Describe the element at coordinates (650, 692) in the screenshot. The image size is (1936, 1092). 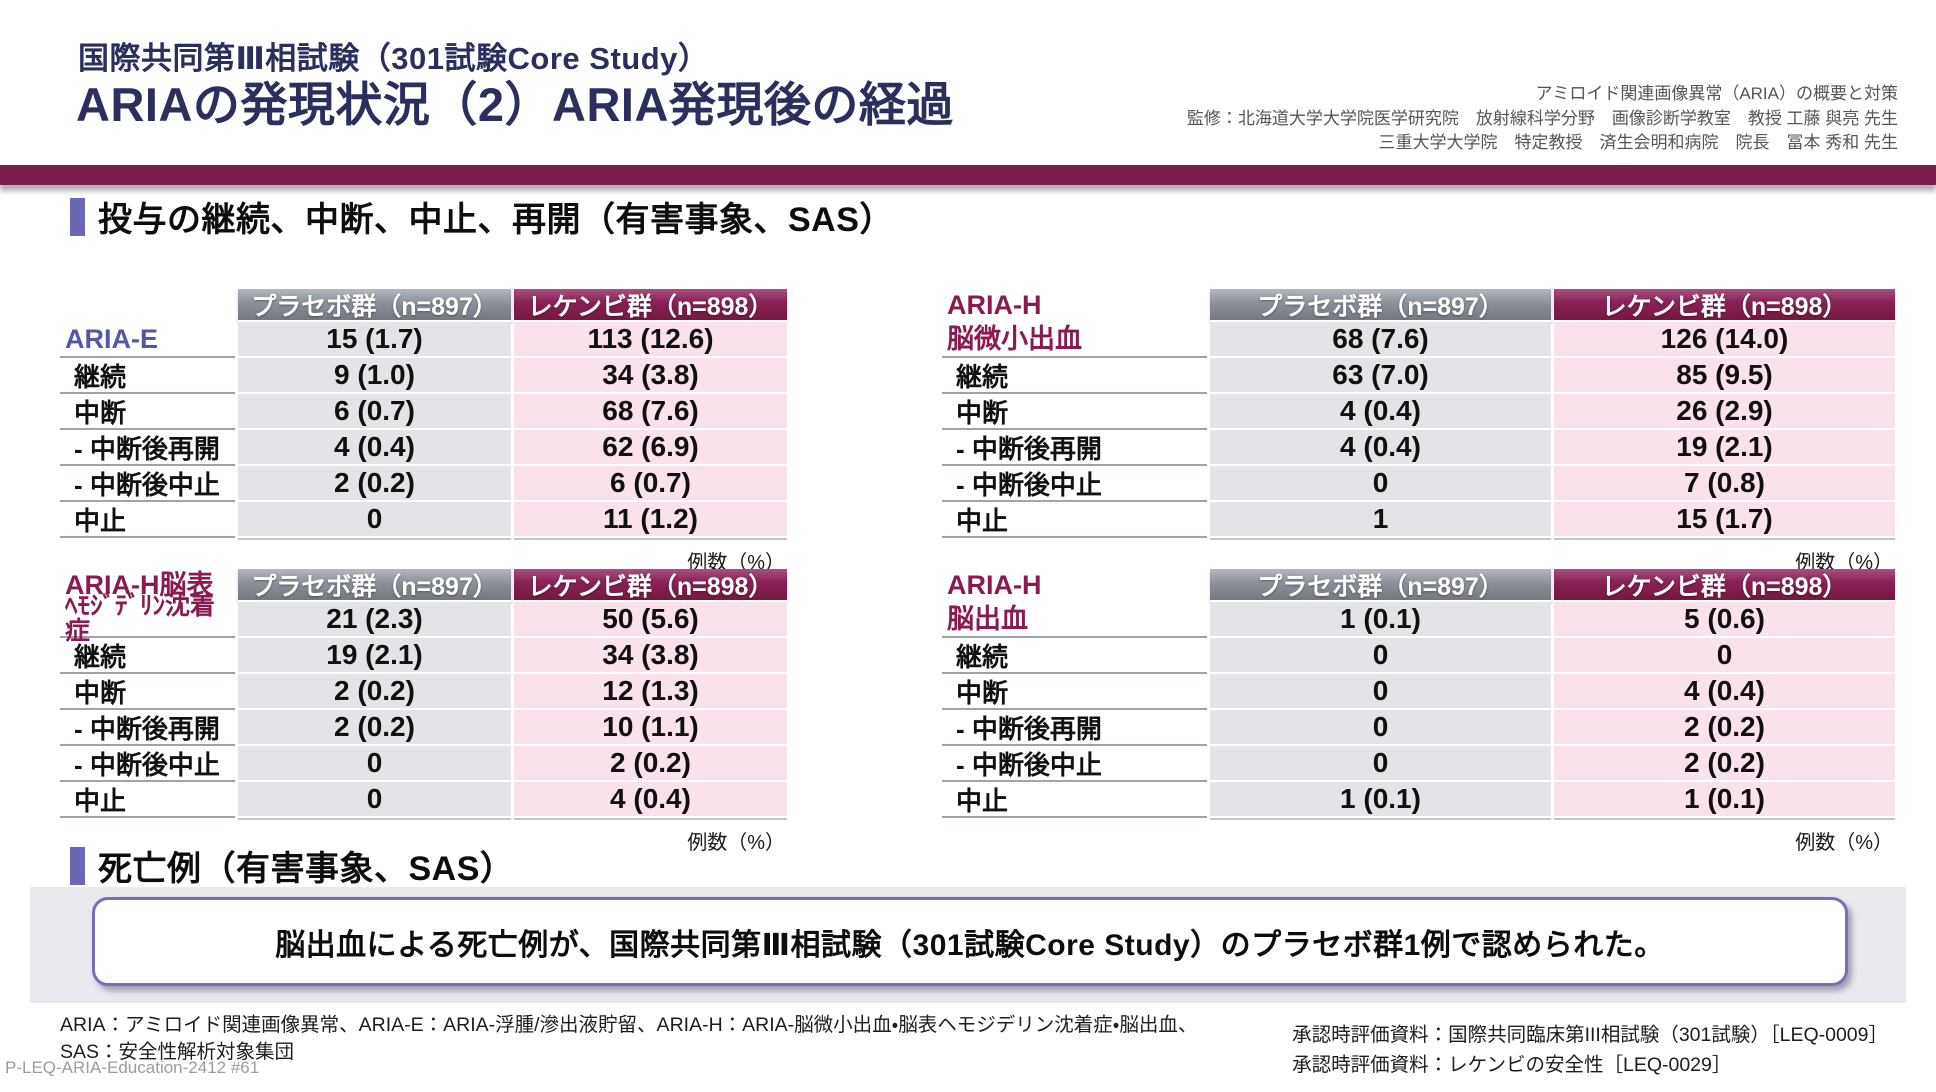
I see `table-cell: 12 (1.3)` at that location.